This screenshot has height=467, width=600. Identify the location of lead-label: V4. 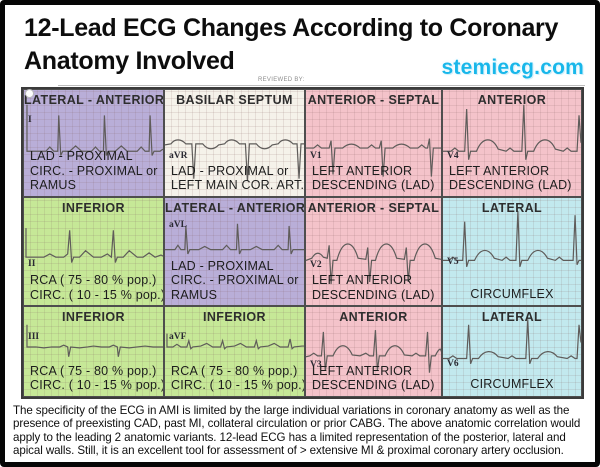
(453, 156).